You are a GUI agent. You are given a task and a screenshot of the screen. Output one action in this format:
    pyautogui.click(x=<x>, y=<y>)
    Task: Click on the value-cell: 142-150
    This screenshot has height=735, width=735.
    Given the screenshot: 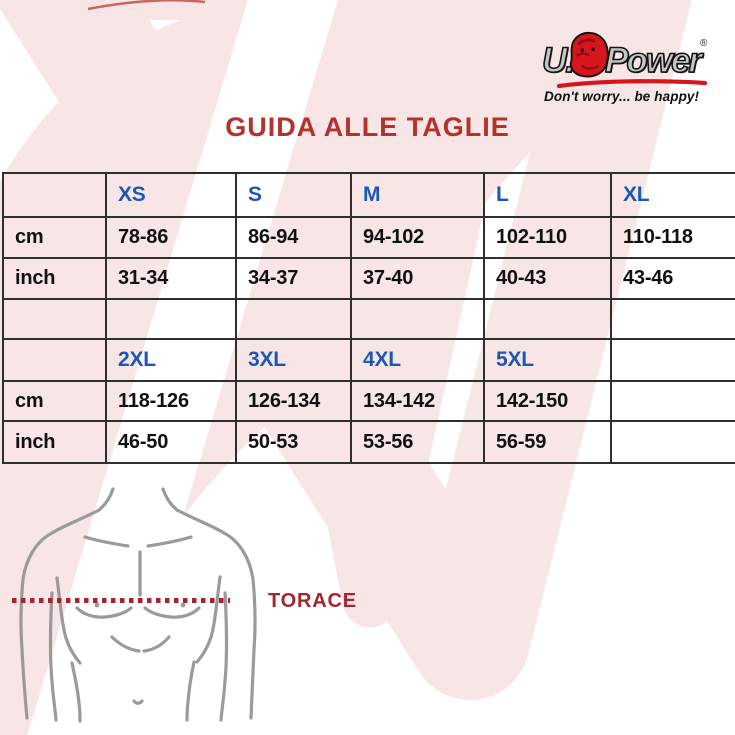 What is the action you would take?
    pyautogui.click(x=547, y=401)
    